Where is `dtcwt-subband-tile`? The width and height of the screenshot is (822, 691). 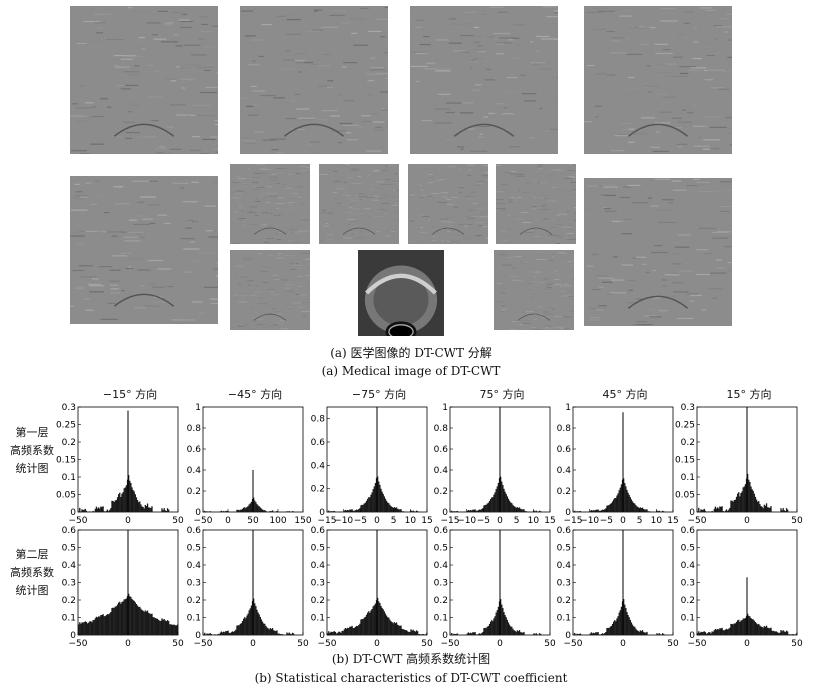
dtcwt-subband-tile is located at coordinates (270, 290).